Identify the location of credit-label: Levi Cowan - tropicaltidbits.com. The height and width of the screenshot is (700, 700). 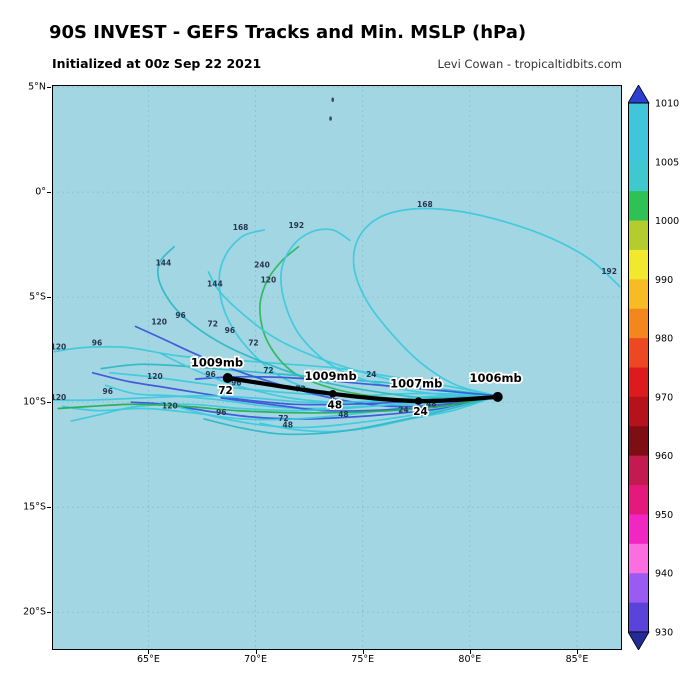
(530, 64).